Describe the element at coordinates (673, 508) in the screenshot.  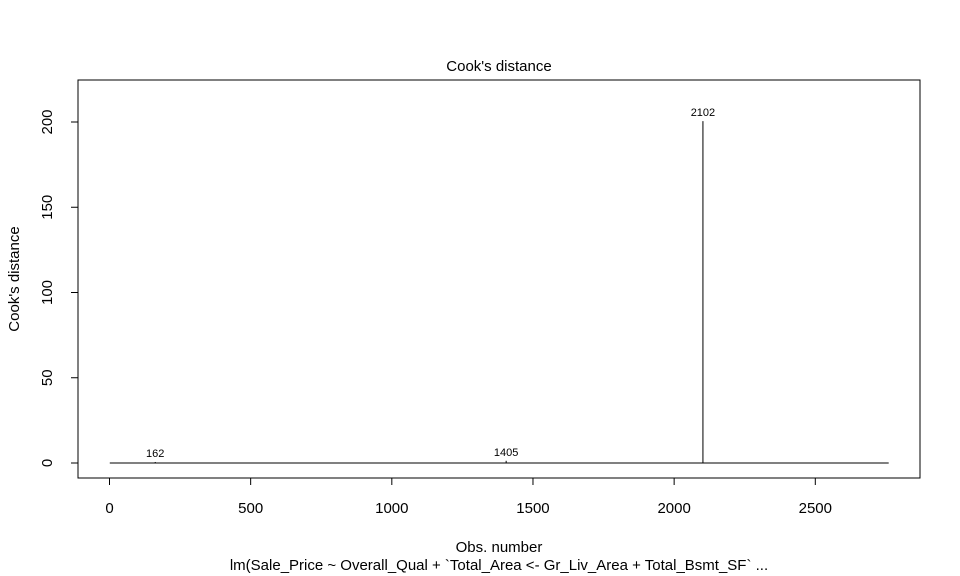
I see `x-tick-label: 2000` at that location.